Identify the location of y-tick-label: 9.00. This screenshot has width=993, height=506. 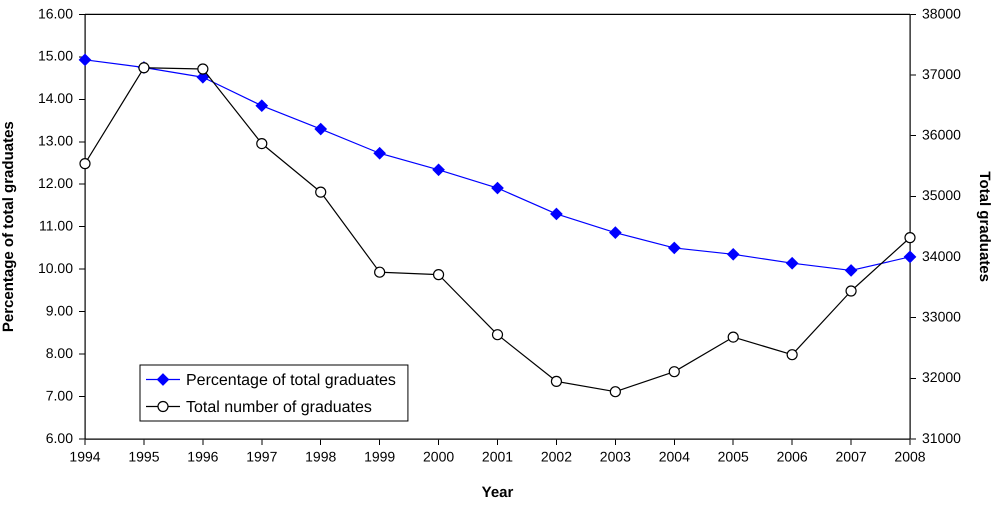
(60, 310).